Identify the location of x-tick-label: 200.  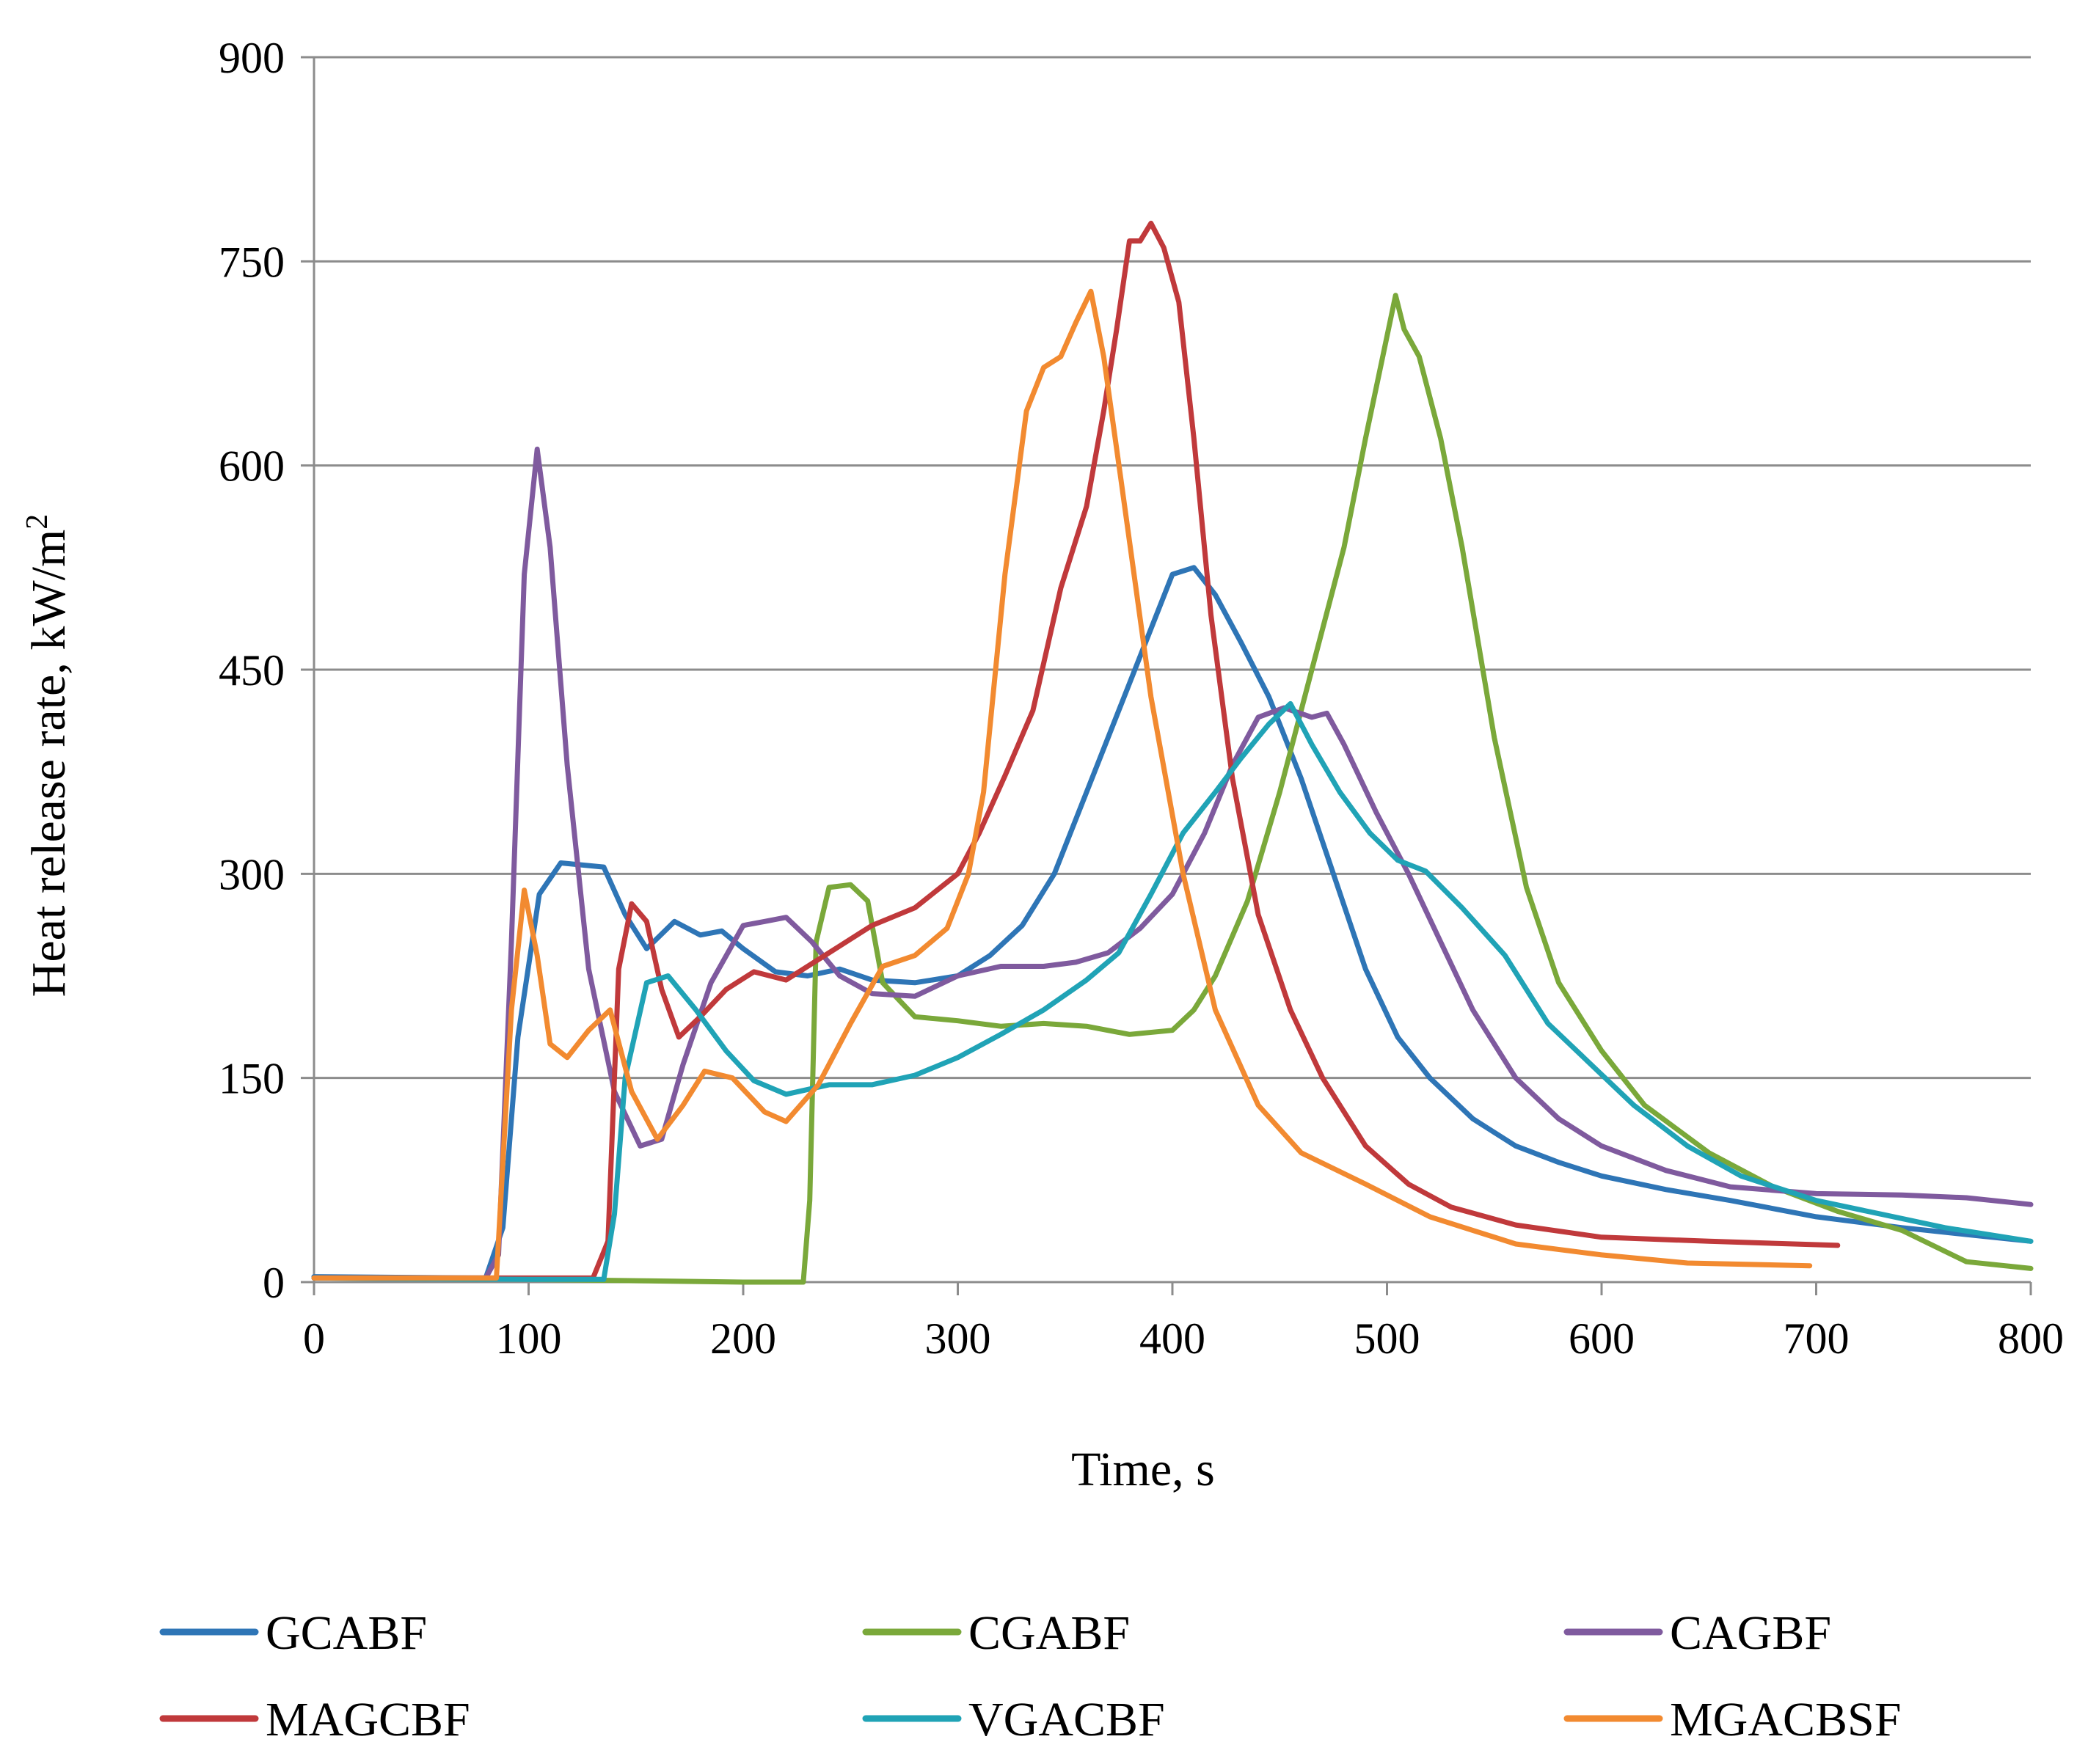
(743, 1339).